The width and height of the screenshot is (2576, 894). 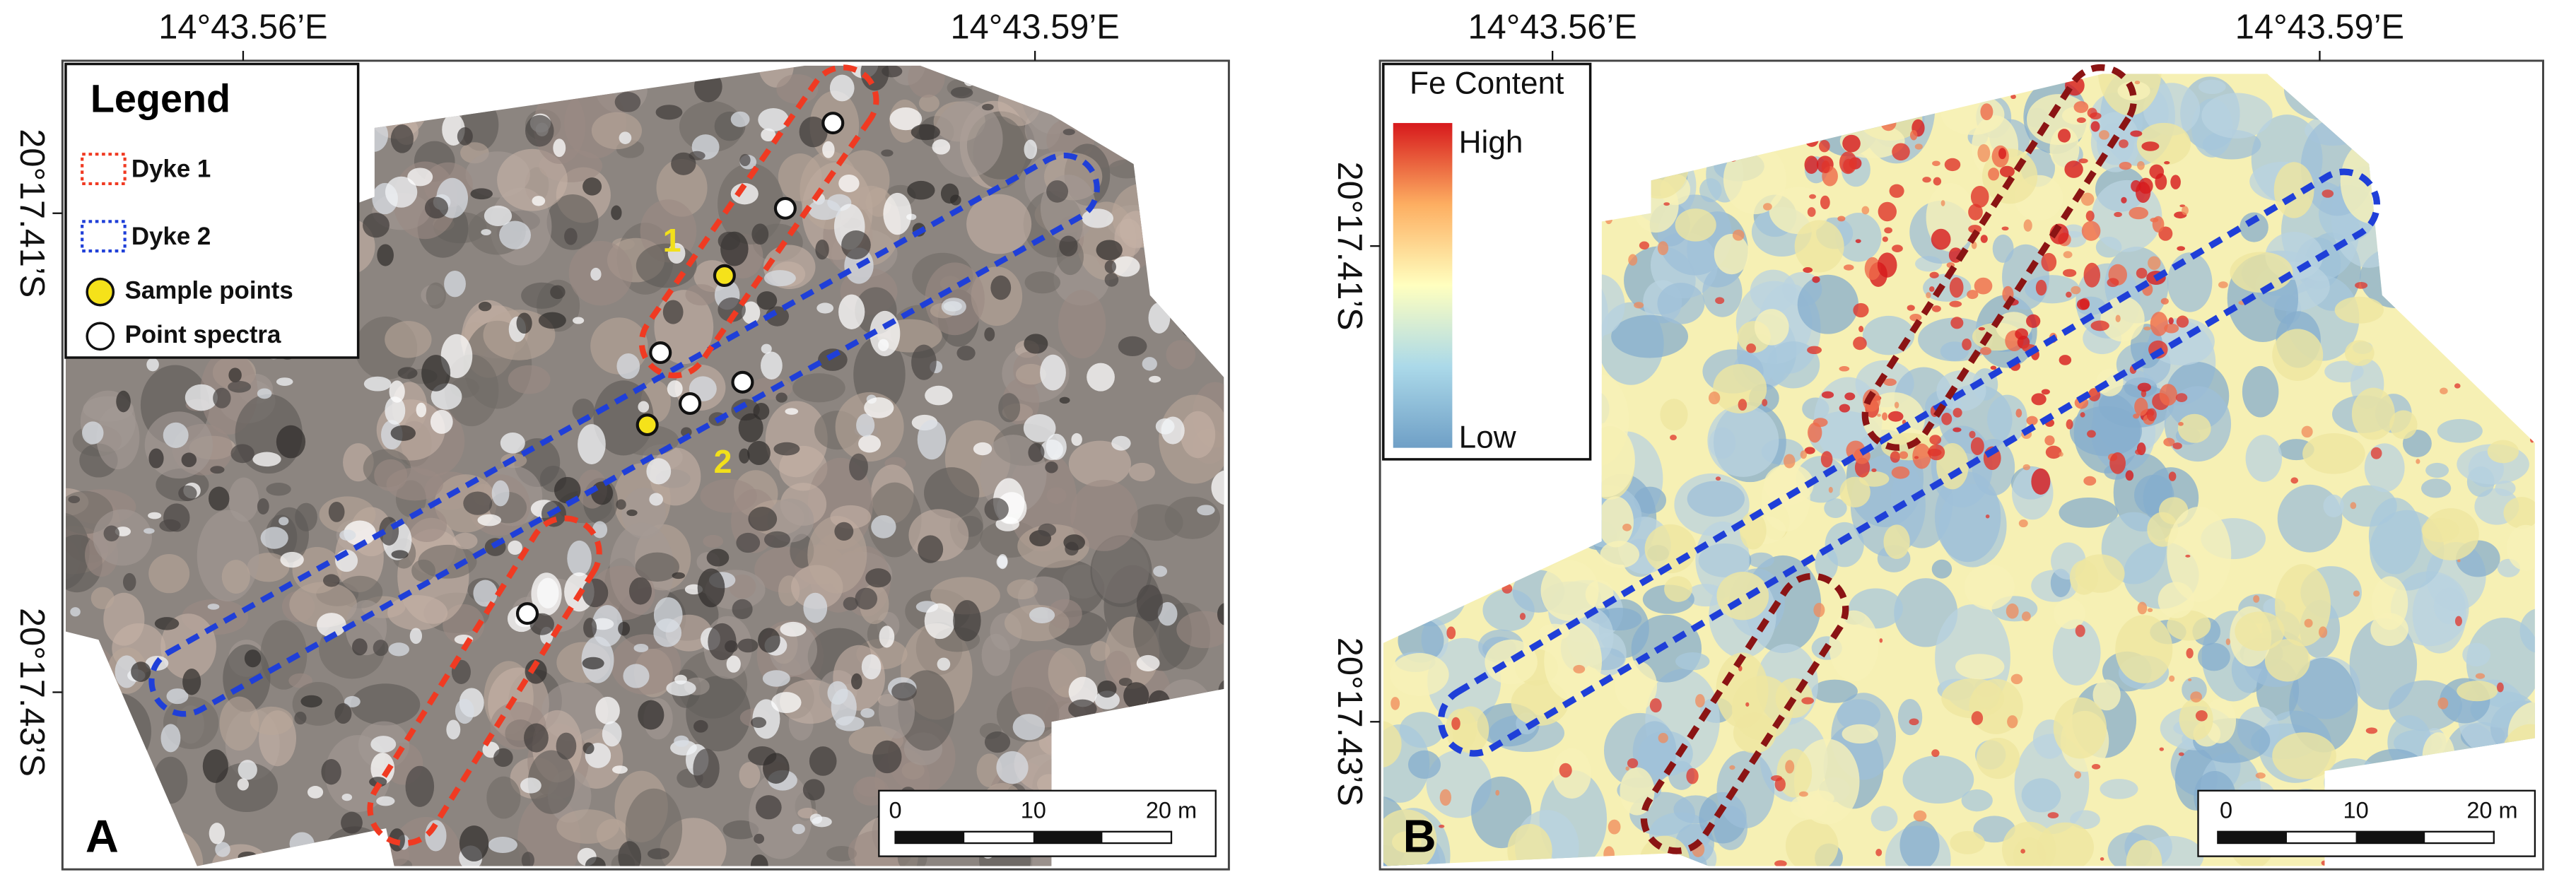 I want to click on legend-low: Low, so click(x=1487, y=438).